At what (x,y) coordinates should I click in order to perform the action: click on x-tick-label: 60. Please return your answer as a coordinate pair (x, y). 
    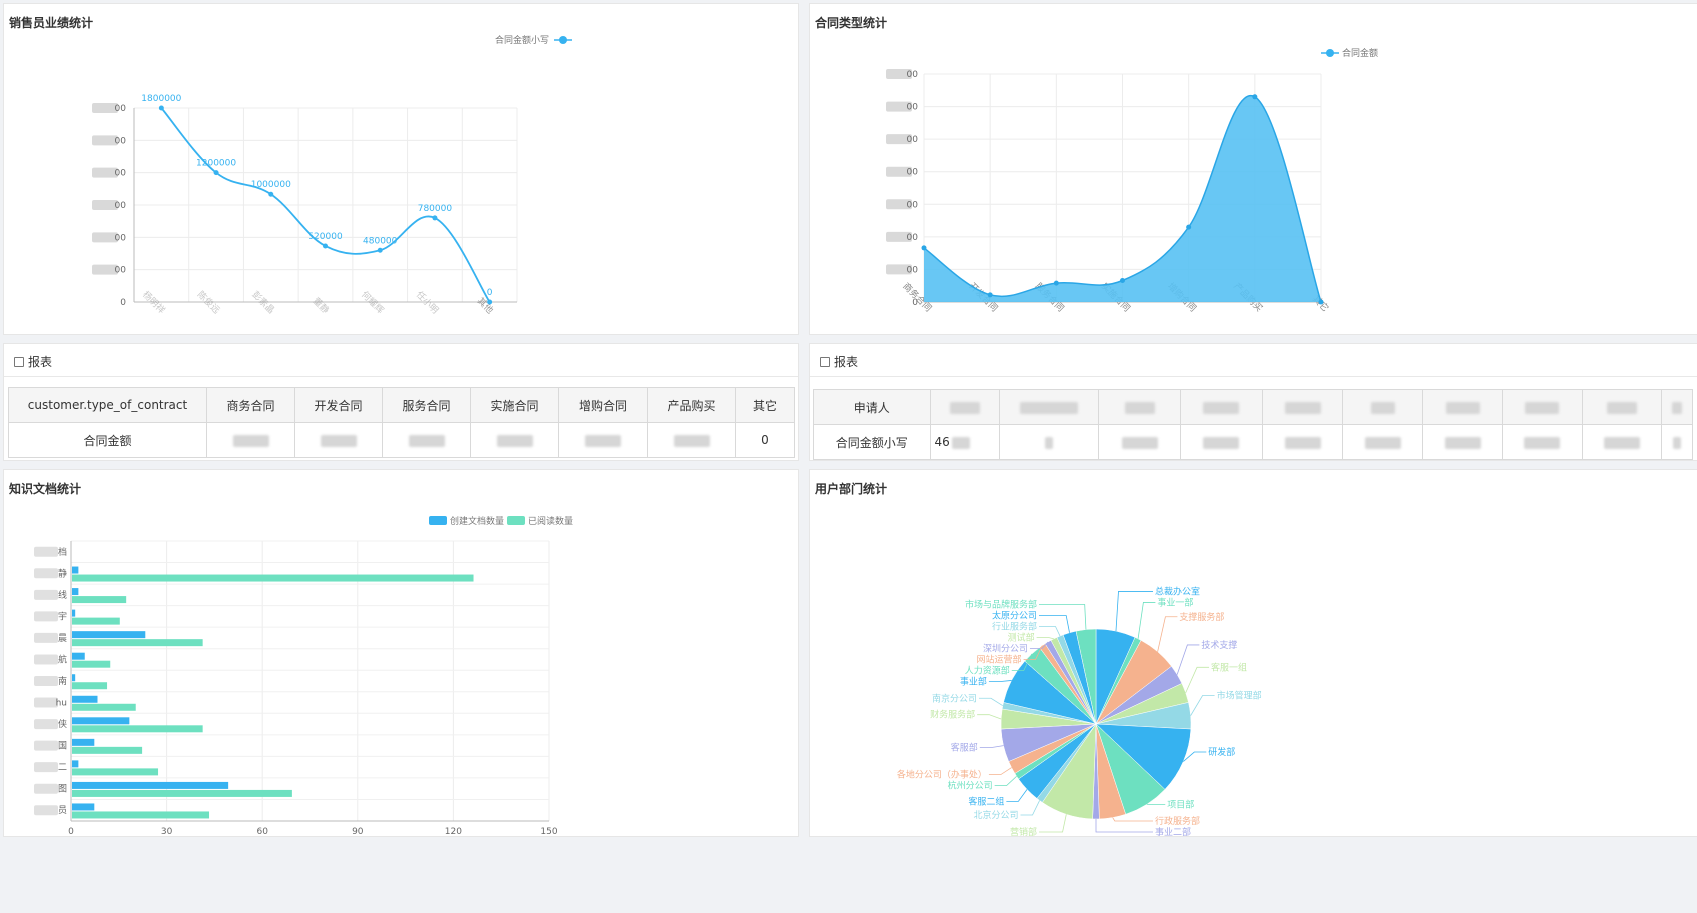
    Looking at the image, I should click on (262, 832).